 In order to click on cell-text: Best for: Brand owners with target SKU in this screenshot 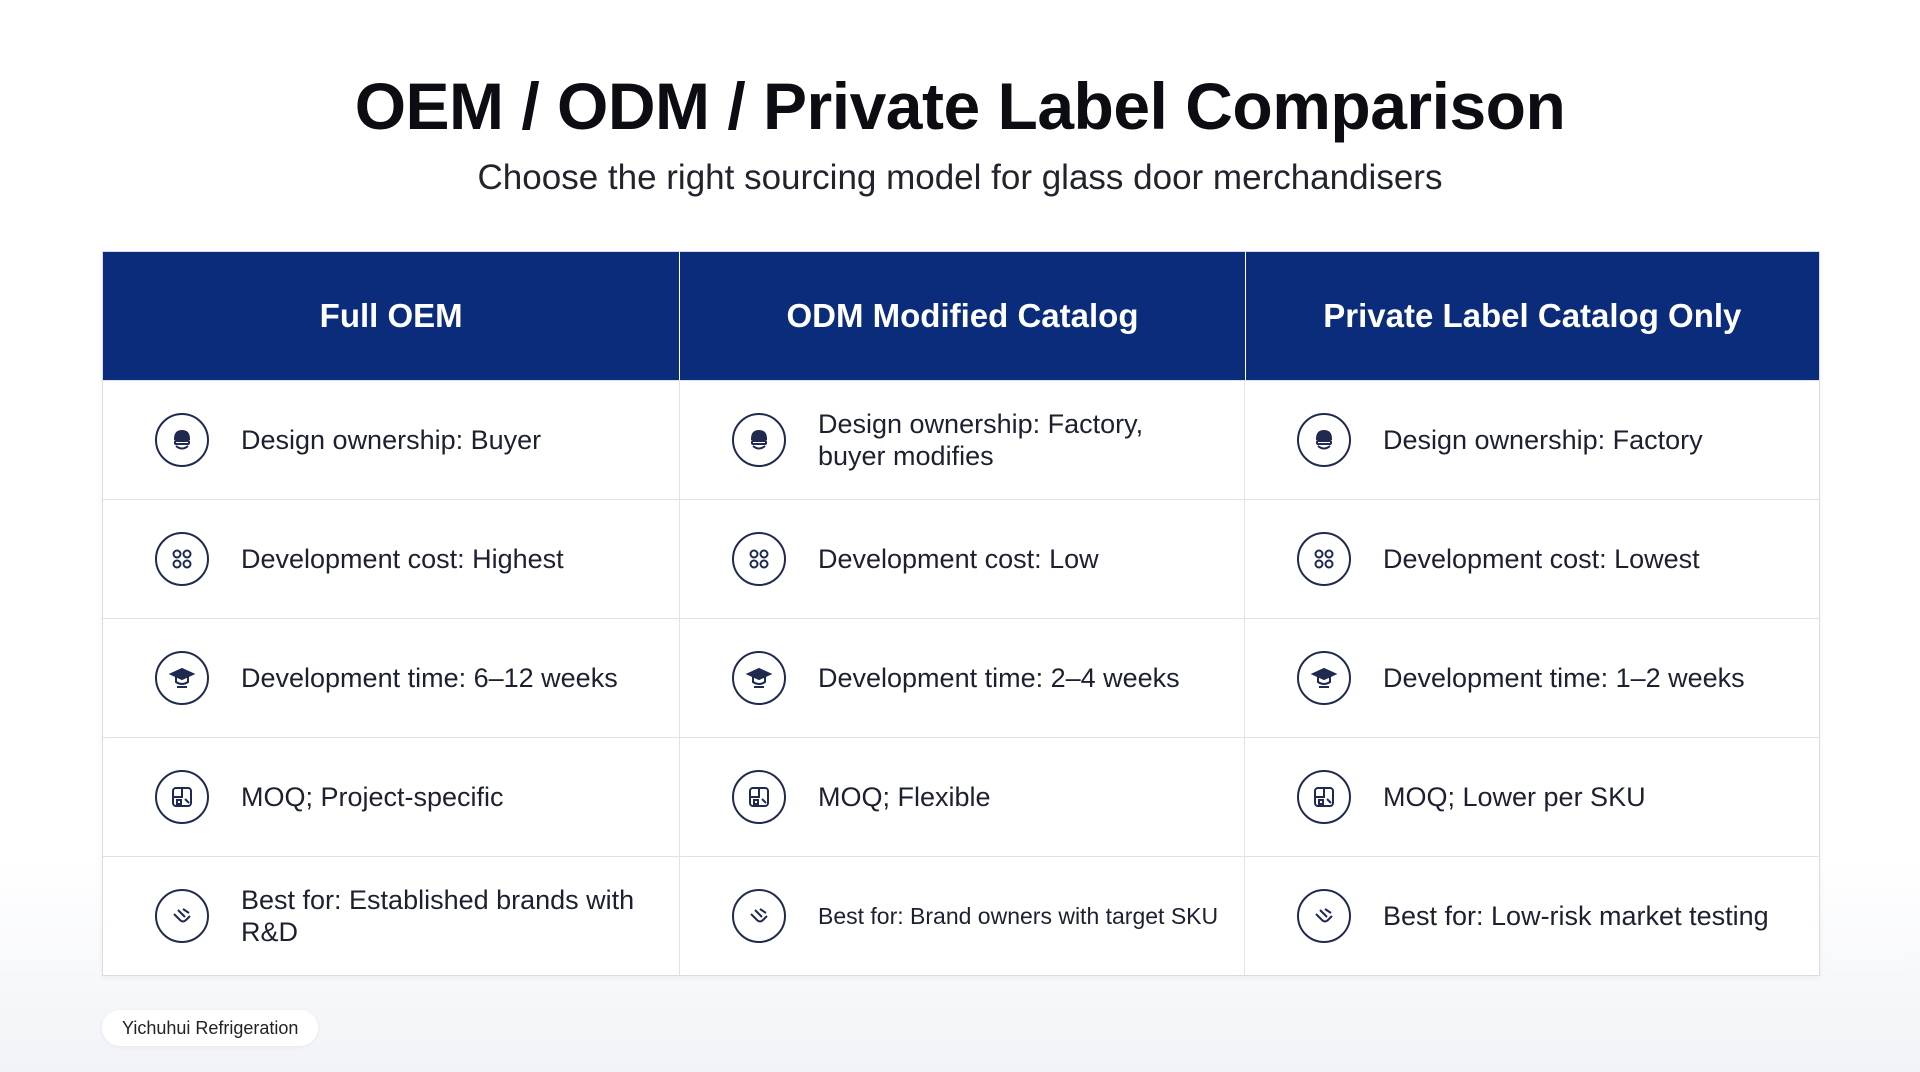, I will do `click(1018, 916)`.